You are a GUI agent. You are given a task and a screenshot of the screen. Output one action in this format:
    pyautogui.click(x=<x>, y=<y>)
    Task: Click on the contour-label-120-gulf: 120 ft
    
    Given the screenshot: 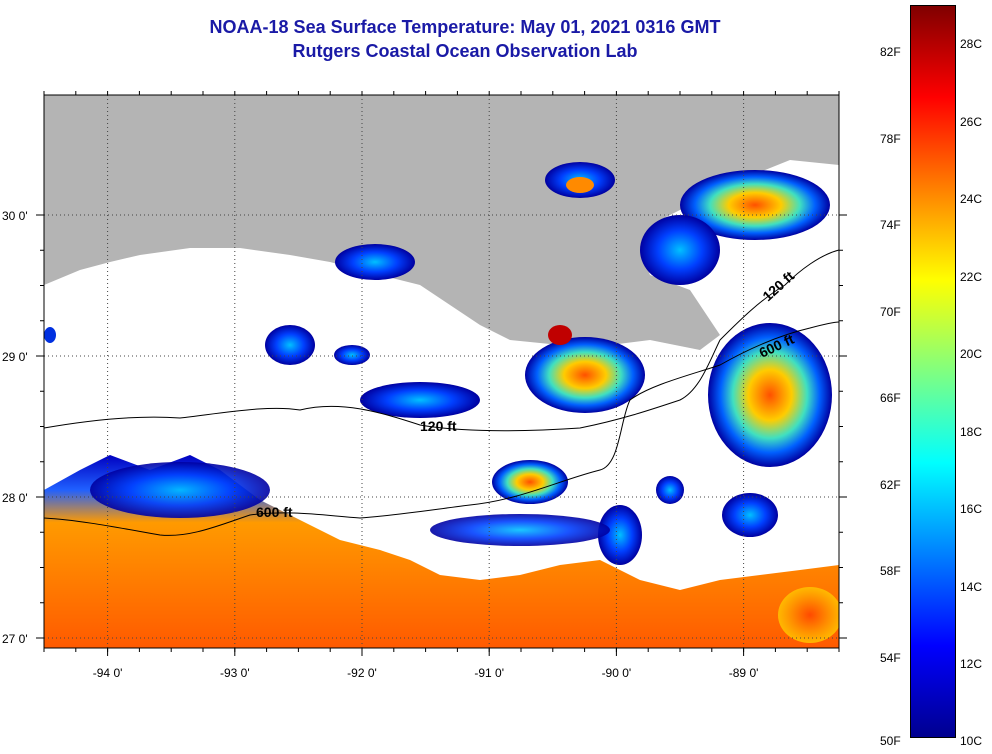 What is the action you would take?
    pyautogui.click(x=438, y=426)
    